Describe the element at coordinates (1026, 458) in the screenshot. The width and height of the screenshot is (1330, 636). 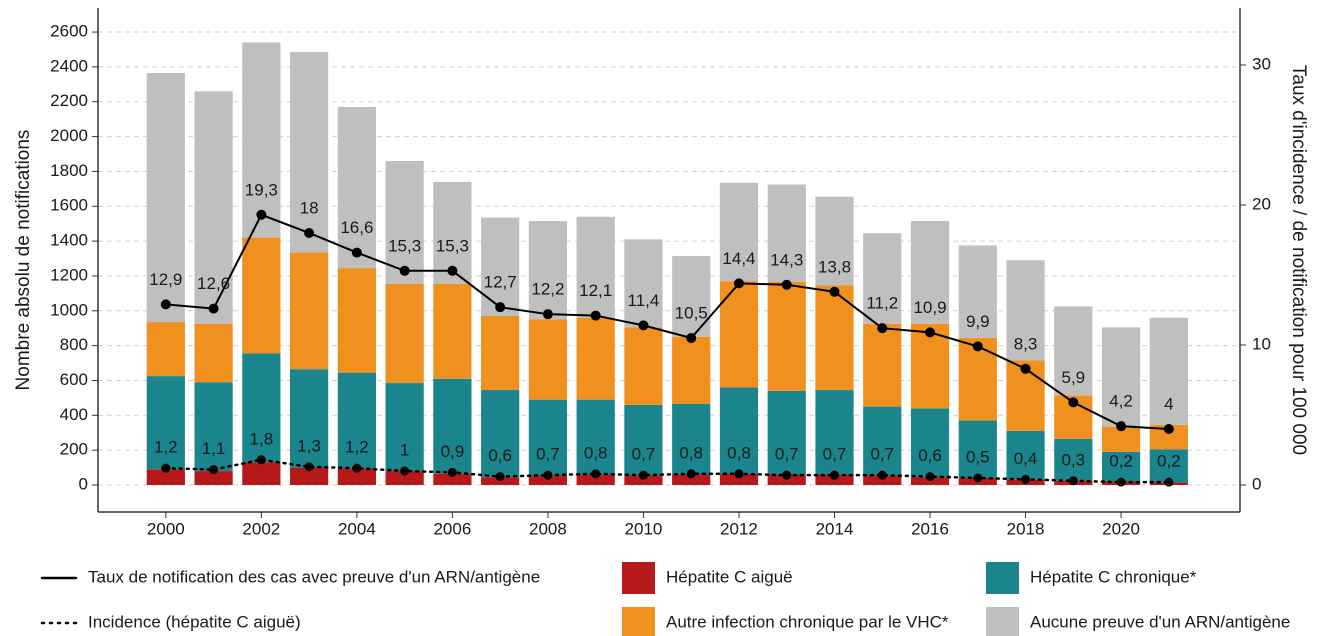
I see `data-label: 0,4` at that location.